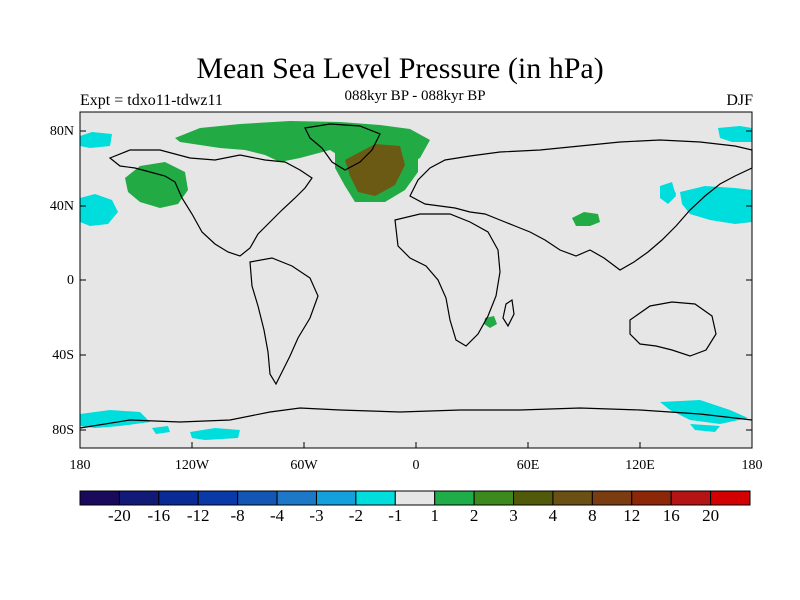  What do you see at coordinates (592, 515) in the screenshot?
I see `colorbar-tick-label: 8` at bounding box center [592, 515].